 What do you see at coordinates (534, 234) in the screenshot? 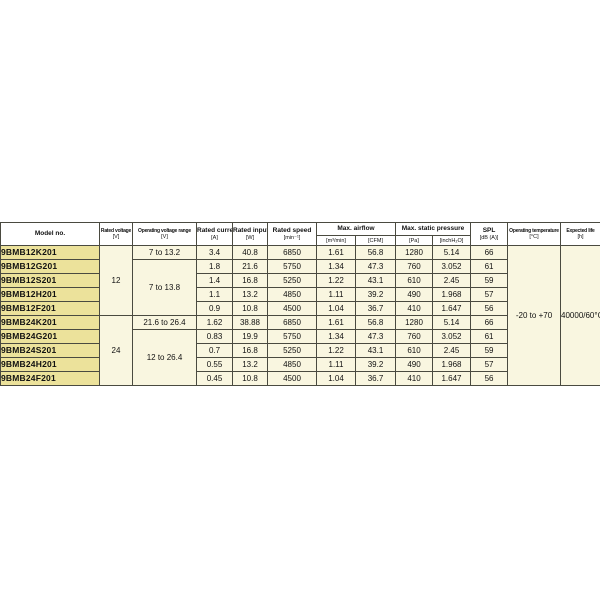
I see `col-header-operating-temperature: Operating temperature [°C]` at bounding box center [534, 234].